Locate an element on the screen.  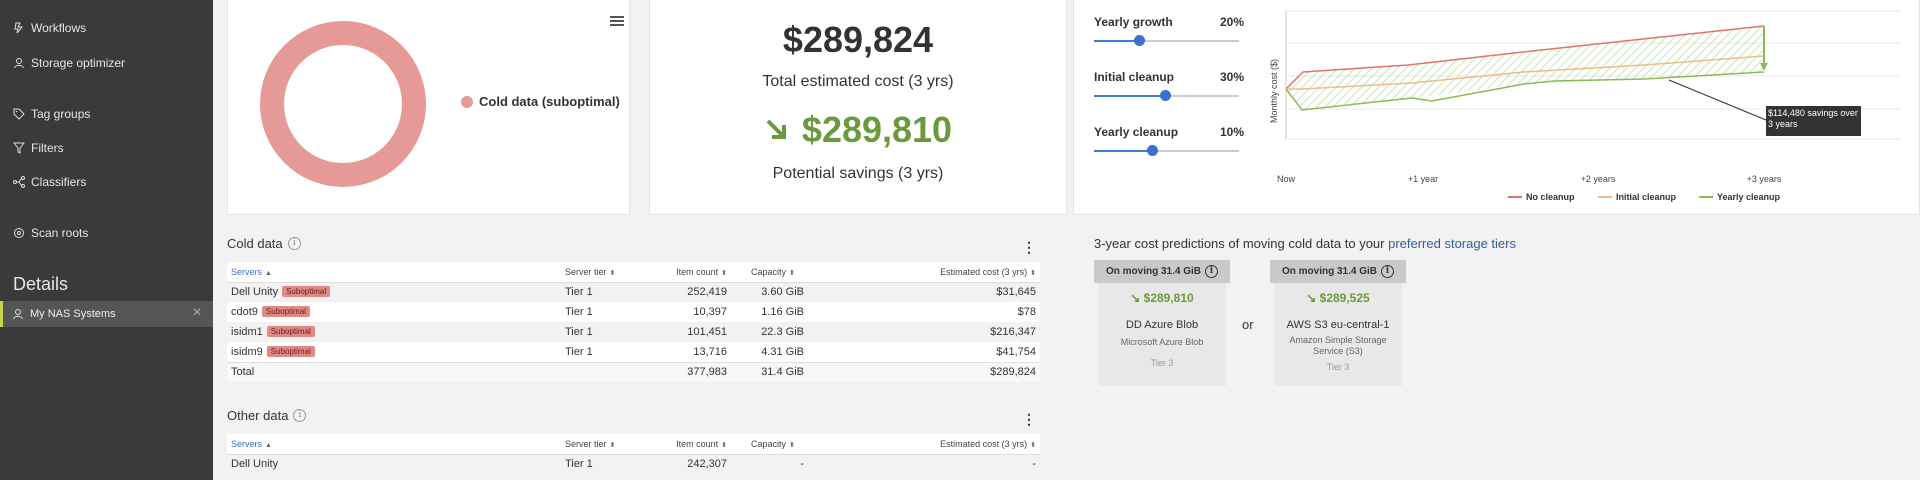
prediction-target-type: Amazon Simple Storage Service (S3) is located at coordinates (1338, 345).